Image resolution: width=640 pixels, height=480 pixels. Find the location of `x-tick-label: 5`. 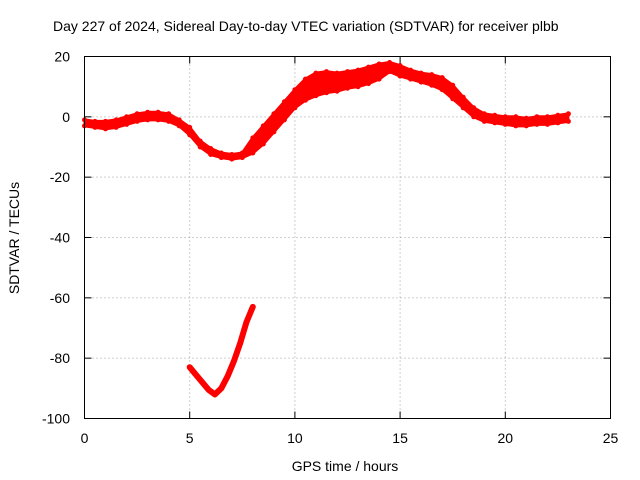

x-tick-label: 5 is located at coordinates (190, 438).